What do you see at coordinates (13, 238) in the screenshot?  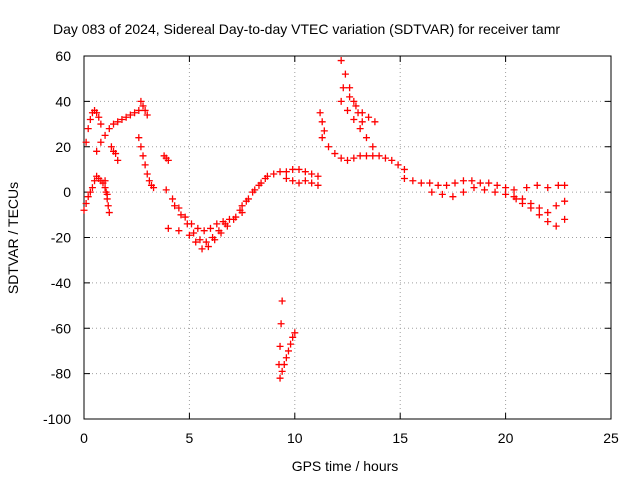 I see `y-axis-label: SDTVAR / TECUs` at bounding box center [13, 238].